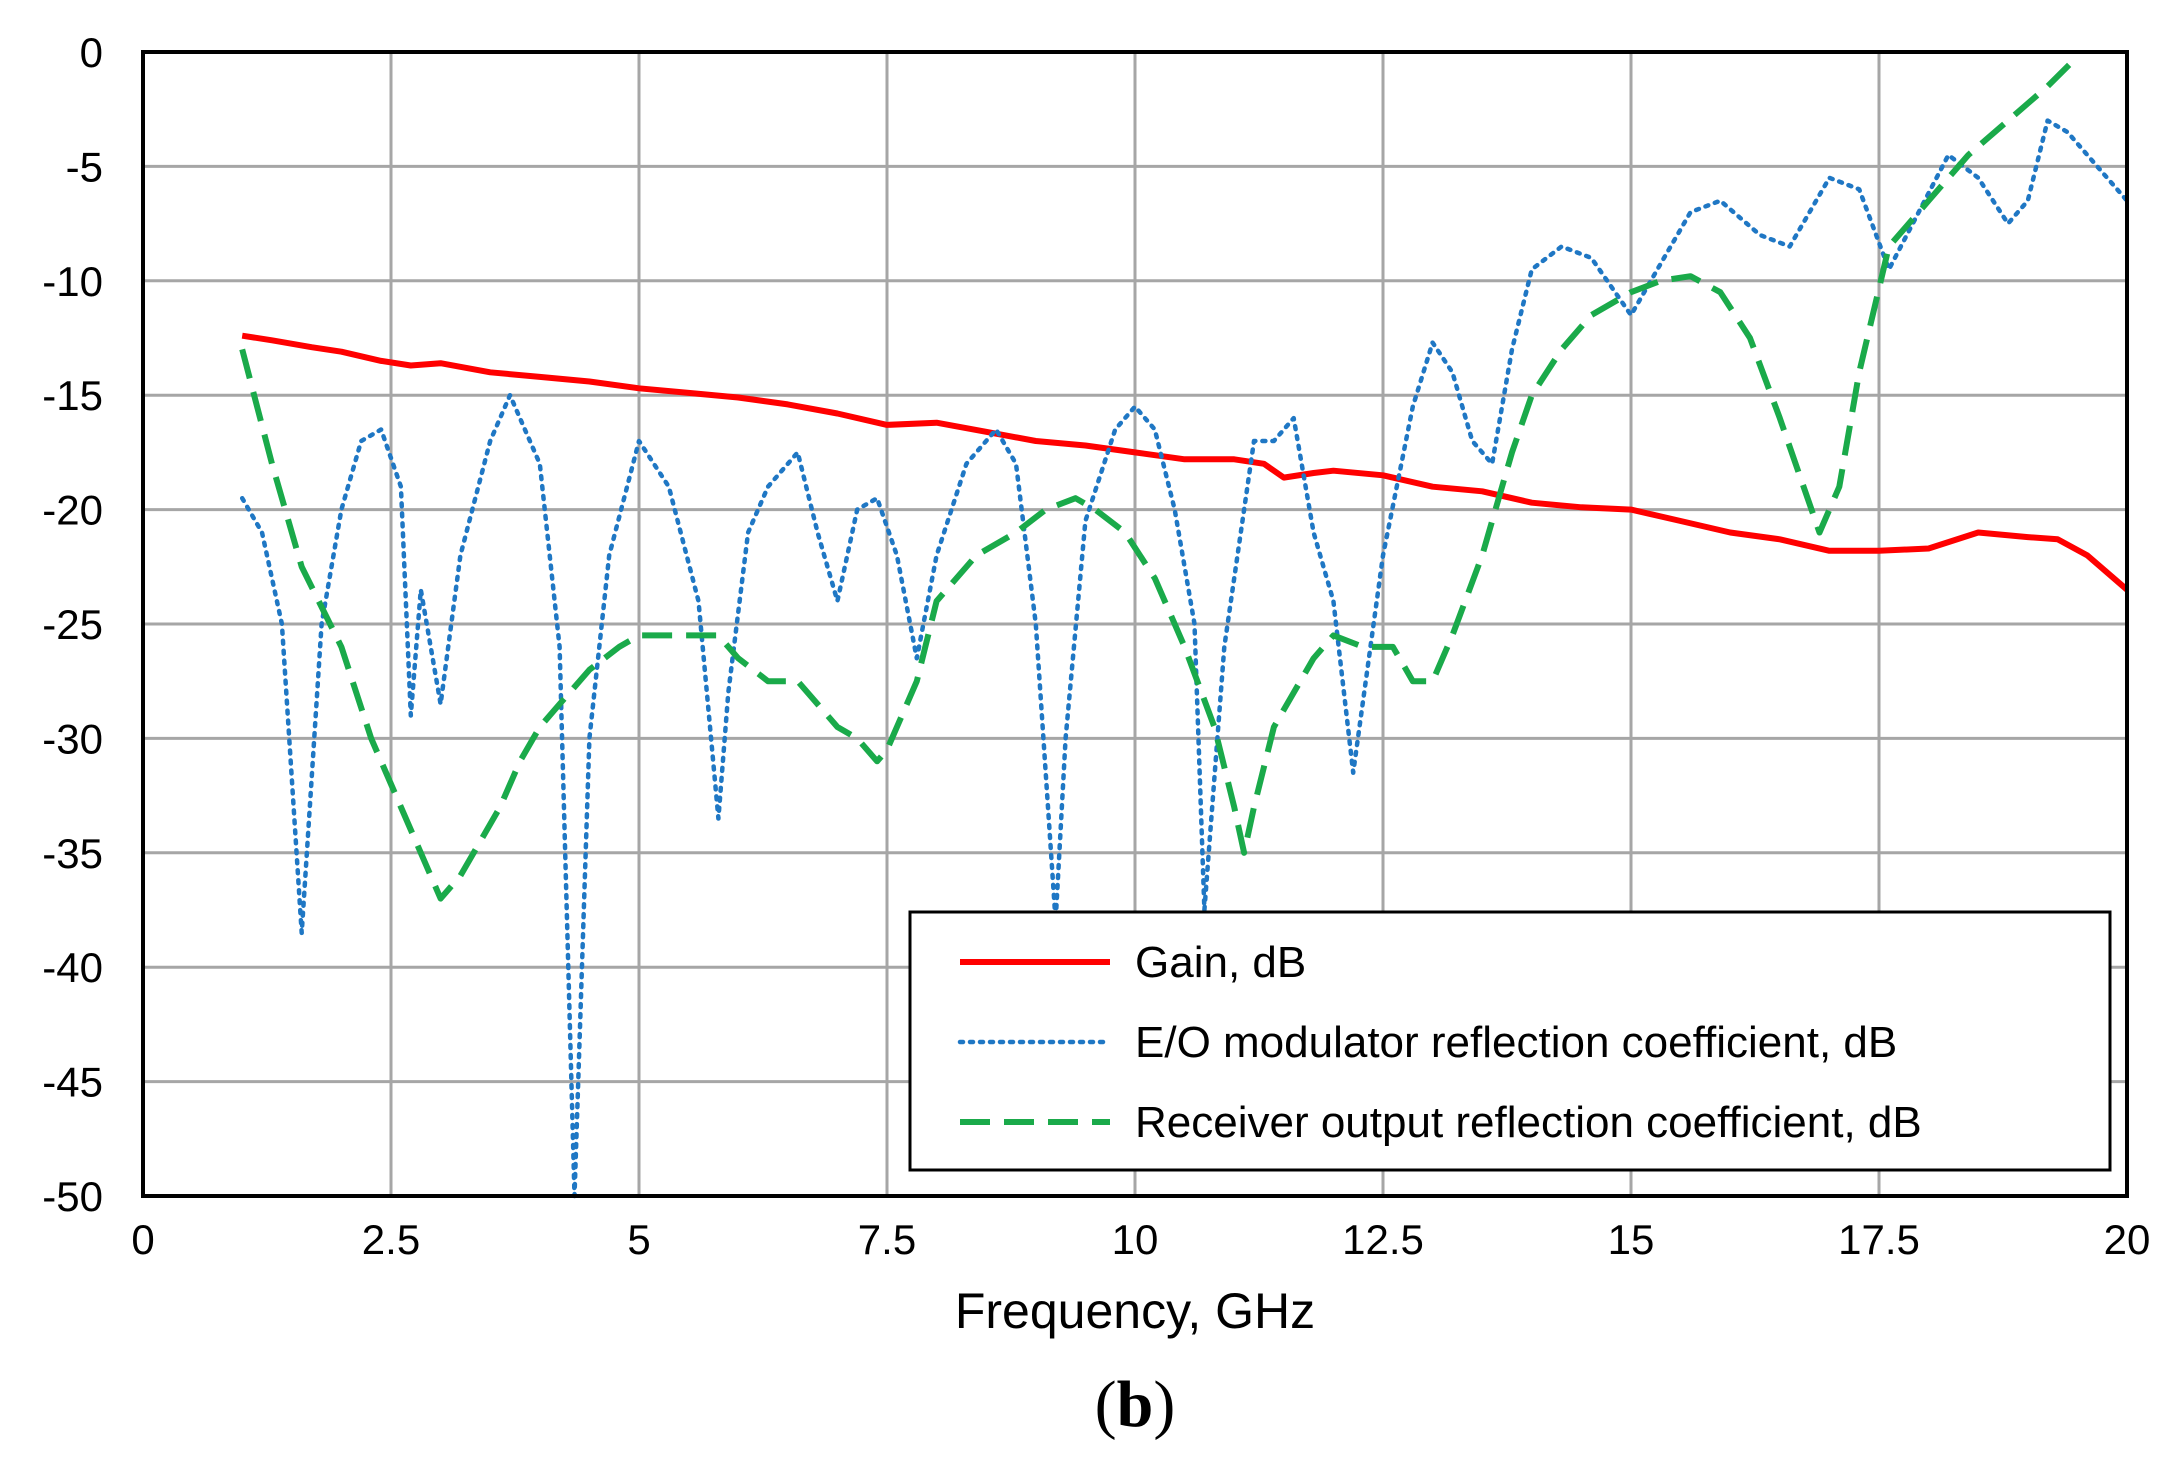  I want to click on y-tick-labels: 0 -5 -10 -15 -20 -25 -30 -35 -40 -45 -50, so click(72, 624).